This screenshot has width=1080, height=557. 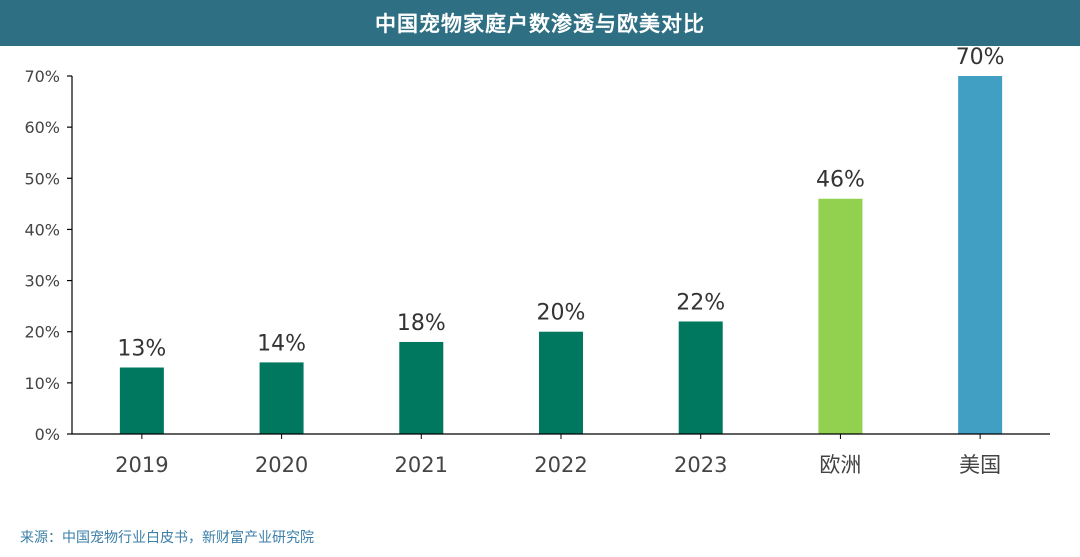 I want to click on x-tick-label: 2022, so click(x=560, y=465).